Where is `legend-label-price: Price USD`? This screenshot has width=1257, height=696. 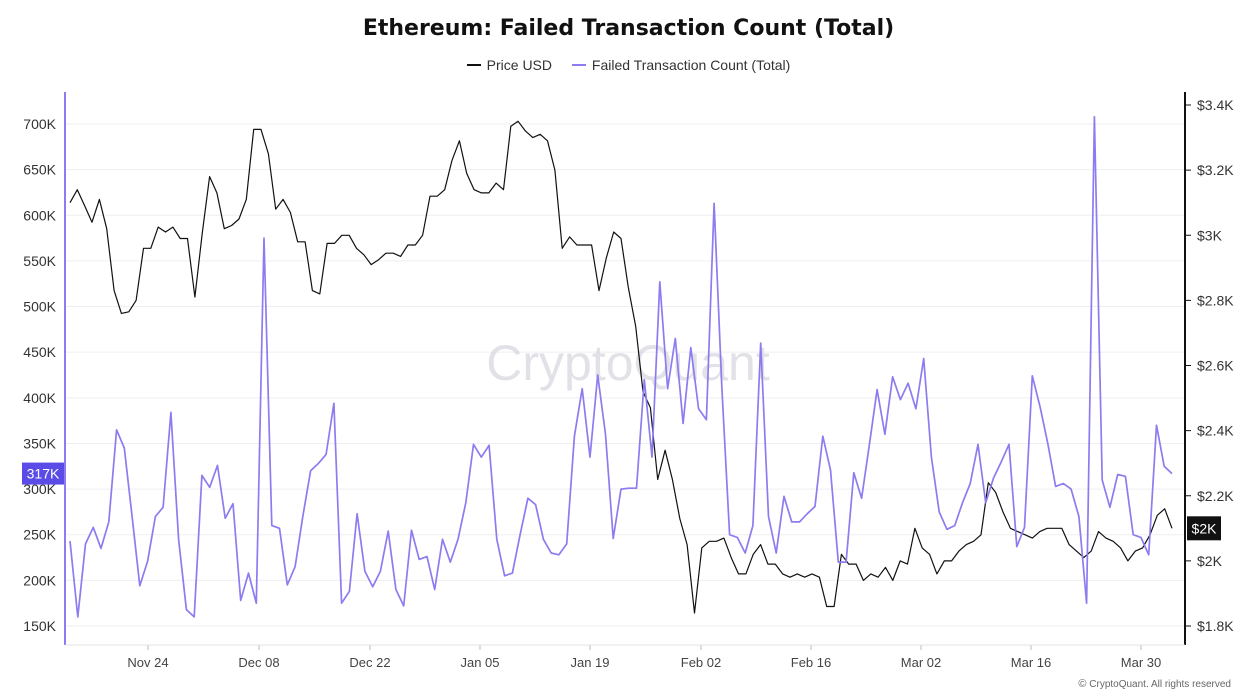 legend-label-price: Price USD is located at coordinates (519, 65).